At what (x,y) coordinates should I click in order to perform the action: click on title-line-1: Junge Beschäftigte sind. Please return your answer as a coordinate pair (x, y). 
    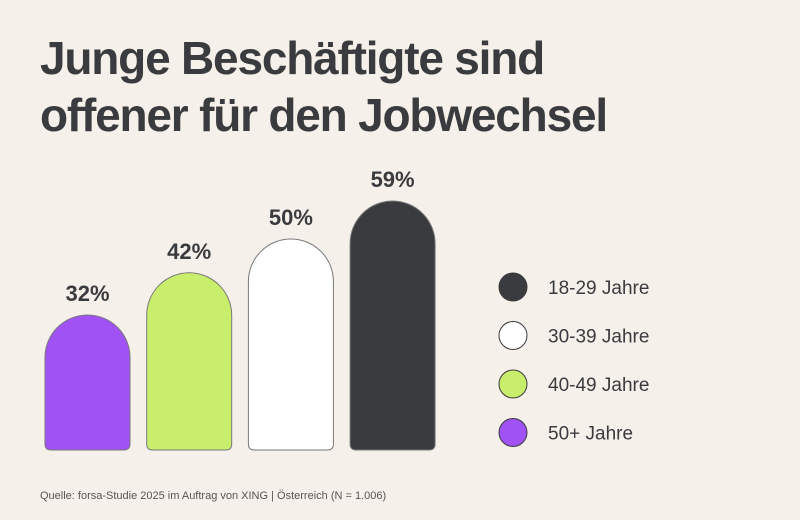
    Looking at the image, I should click on (292, 58).